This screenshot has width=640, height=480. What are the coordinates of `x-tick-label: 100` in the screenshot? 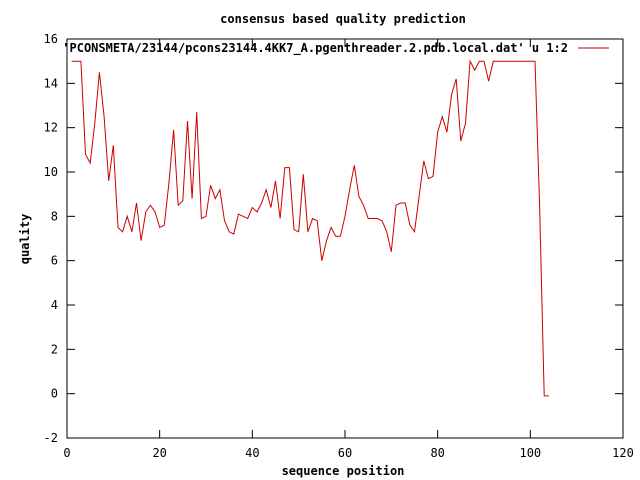 It's located at (530, 453).